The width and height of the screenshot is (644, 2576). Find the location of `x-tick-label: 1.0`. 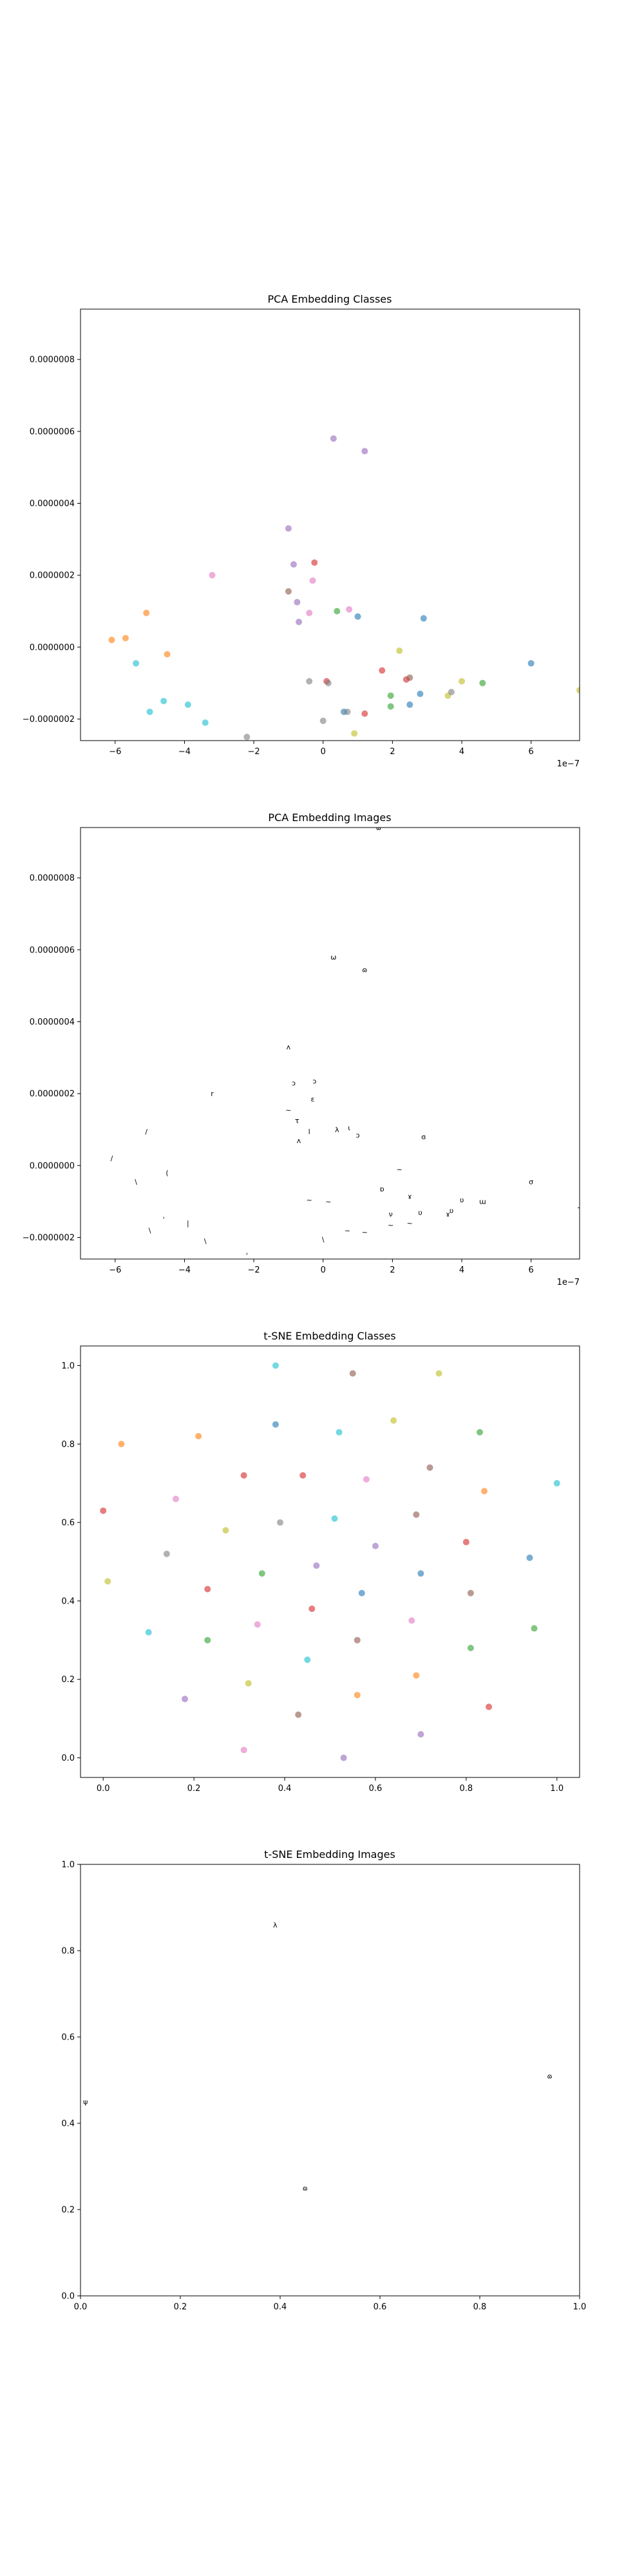

x-tick-label: 1.0 is located at coordinates (557, 1789).